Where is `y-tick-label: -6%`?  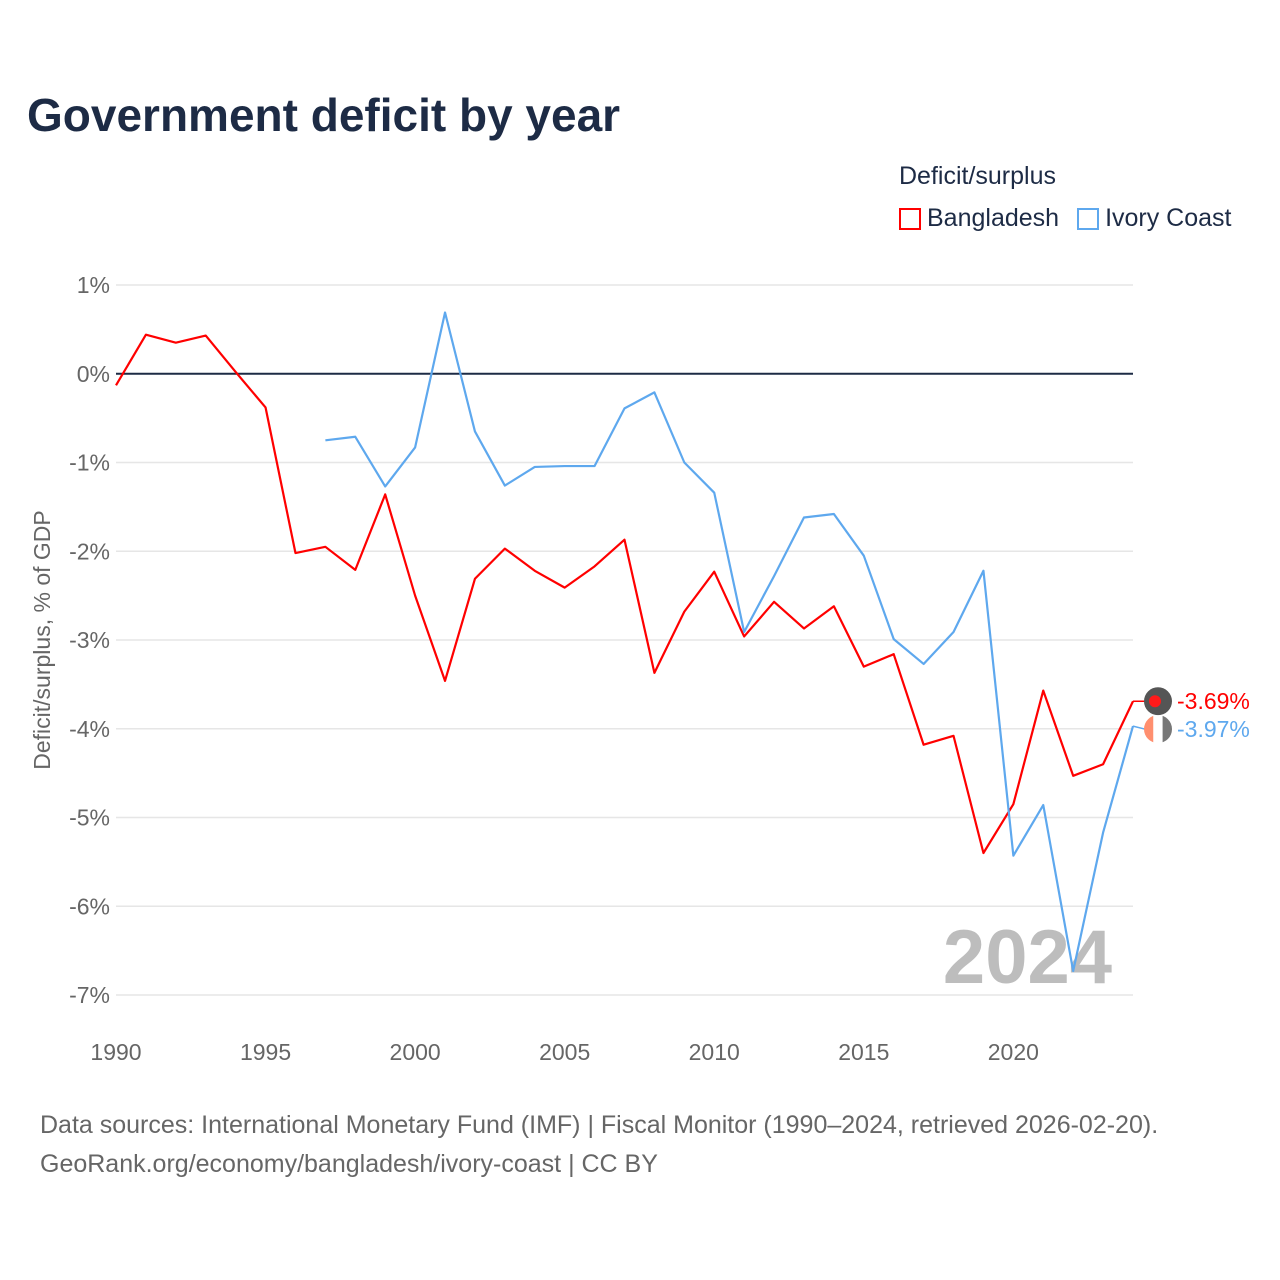
y-tick-label: -6% is located at coordinates (89, 906).